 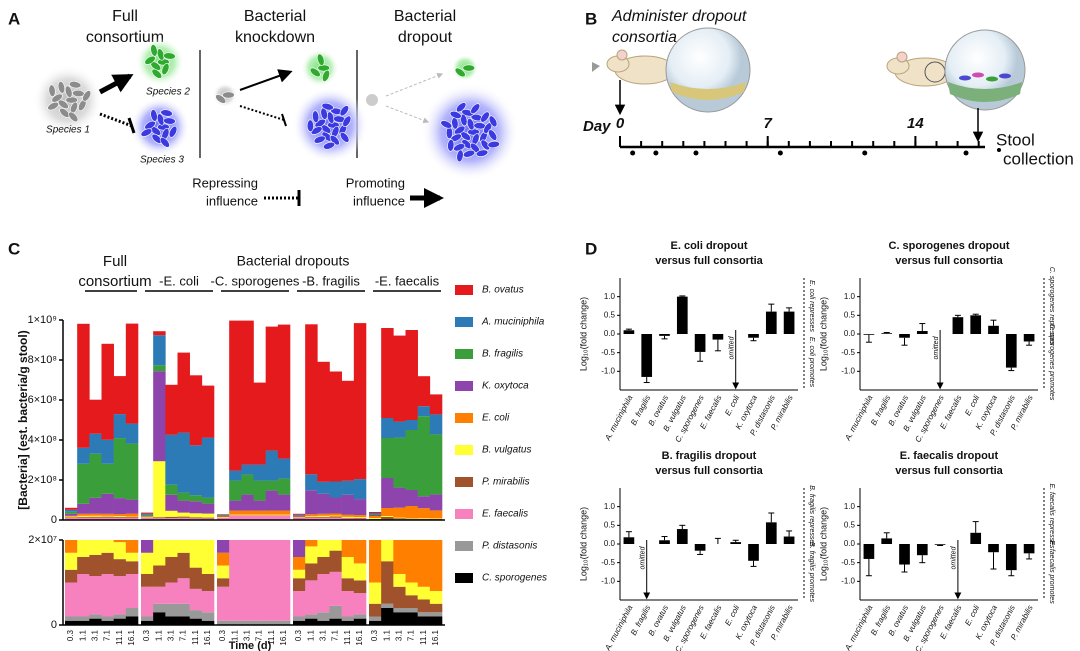 I want to click on x-tick-label: E. coli, so click(x=972, y=406).